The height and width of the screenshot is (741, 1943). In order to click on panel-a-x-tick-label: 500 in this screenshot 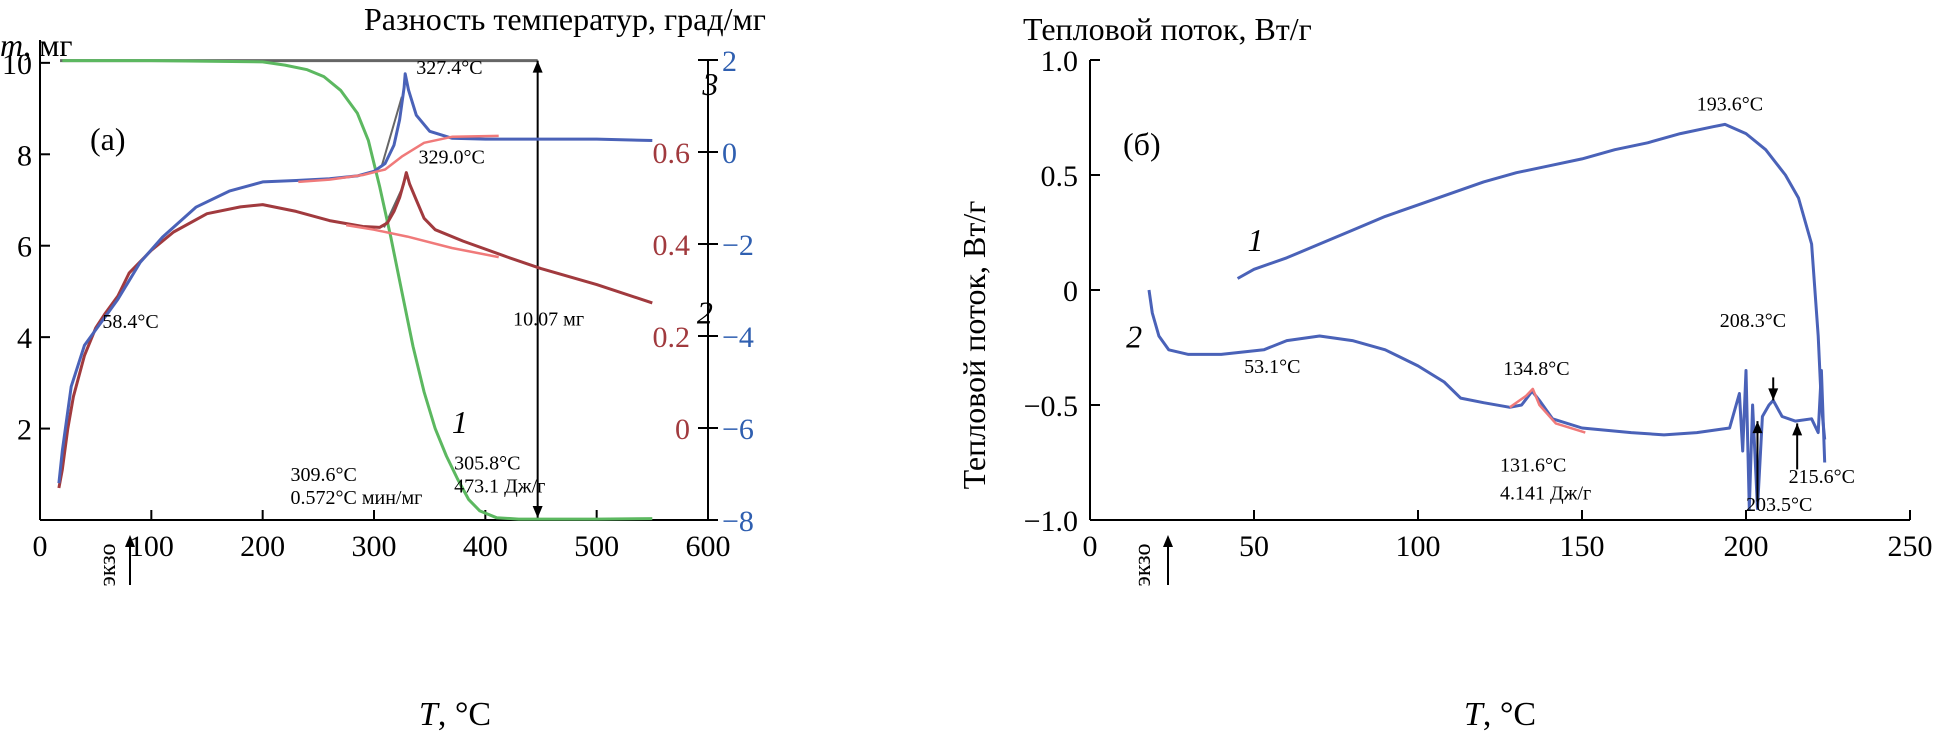, I will do `click(596, 546)`.